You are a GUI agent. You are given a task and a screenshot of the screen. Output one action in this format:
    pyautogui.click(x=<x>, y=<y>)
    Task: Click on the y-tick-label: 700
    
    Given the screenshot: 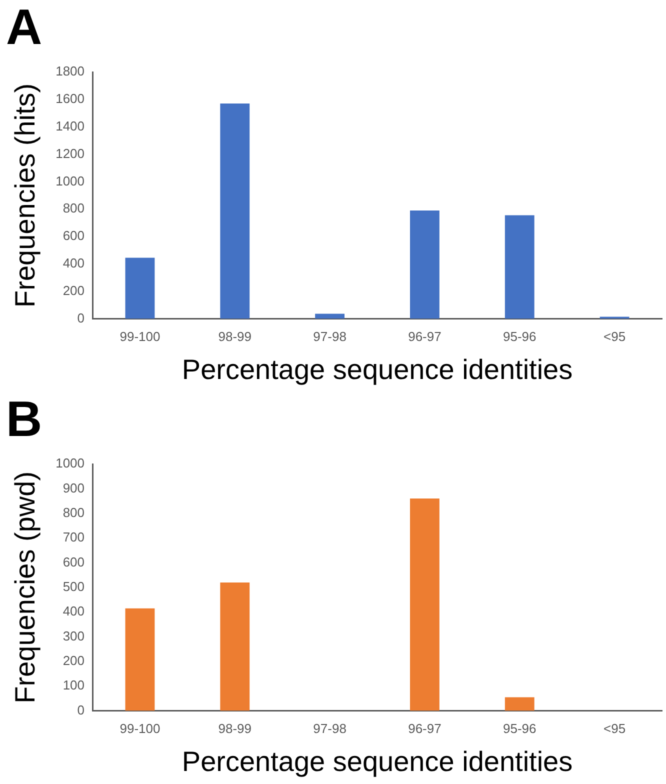 What is the action you would take?
    pyautogui.click(x=73, y=537)
    